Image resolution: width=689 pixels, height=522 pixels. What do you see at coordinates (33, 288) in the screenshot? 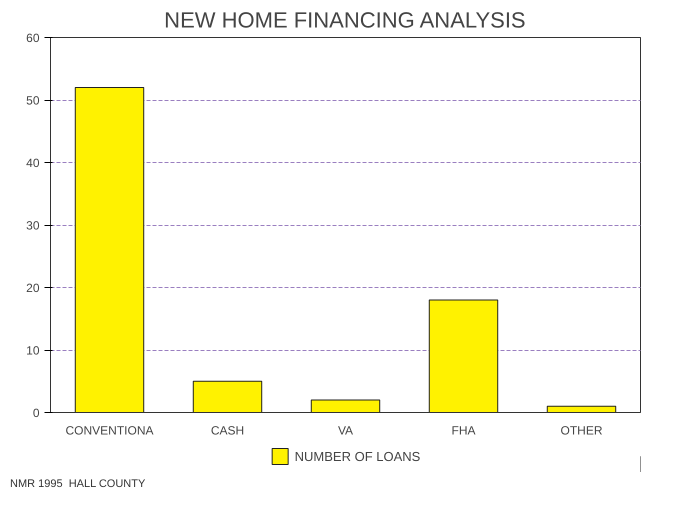
I see `y-tick-label: 20` at bounding box center [33, 288].